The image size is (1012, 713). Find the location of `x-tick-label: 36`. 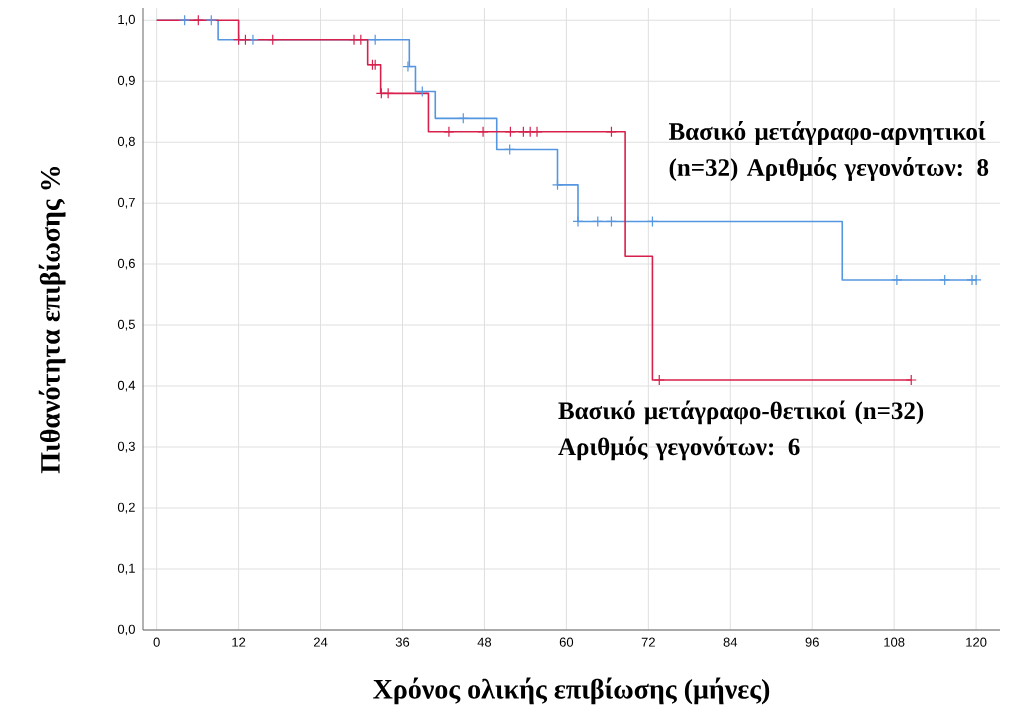

x-tick-label: 36 is located at coordinates (402, 642).